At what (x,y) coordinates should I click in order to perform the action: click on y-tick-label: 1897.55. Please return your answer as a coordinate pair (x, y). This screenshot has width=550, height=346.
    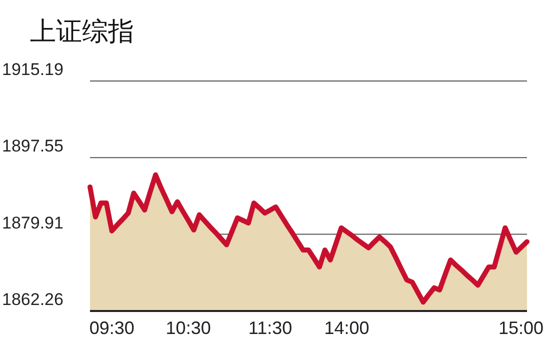
    Looking at the image, I should click on (33, 146).